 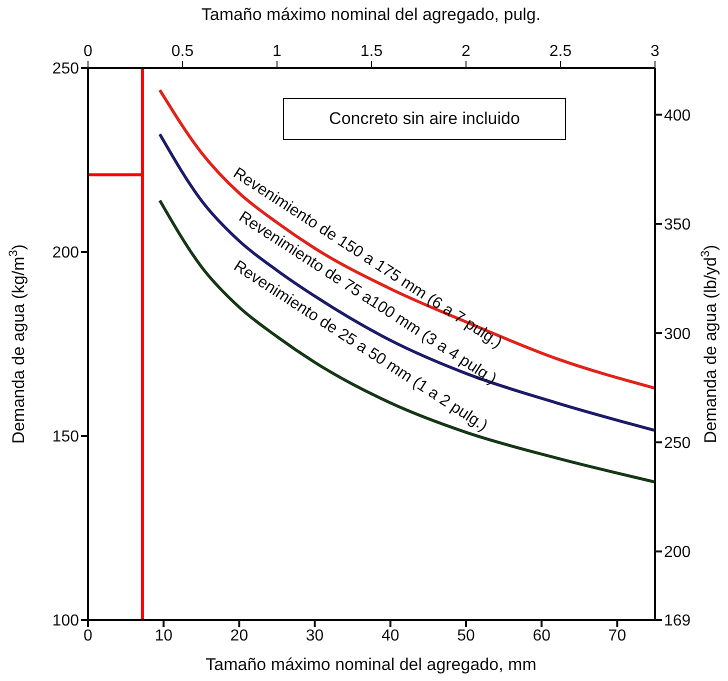 I want to click on x2-tick-label: 1.5, so click(x=371, y=51).